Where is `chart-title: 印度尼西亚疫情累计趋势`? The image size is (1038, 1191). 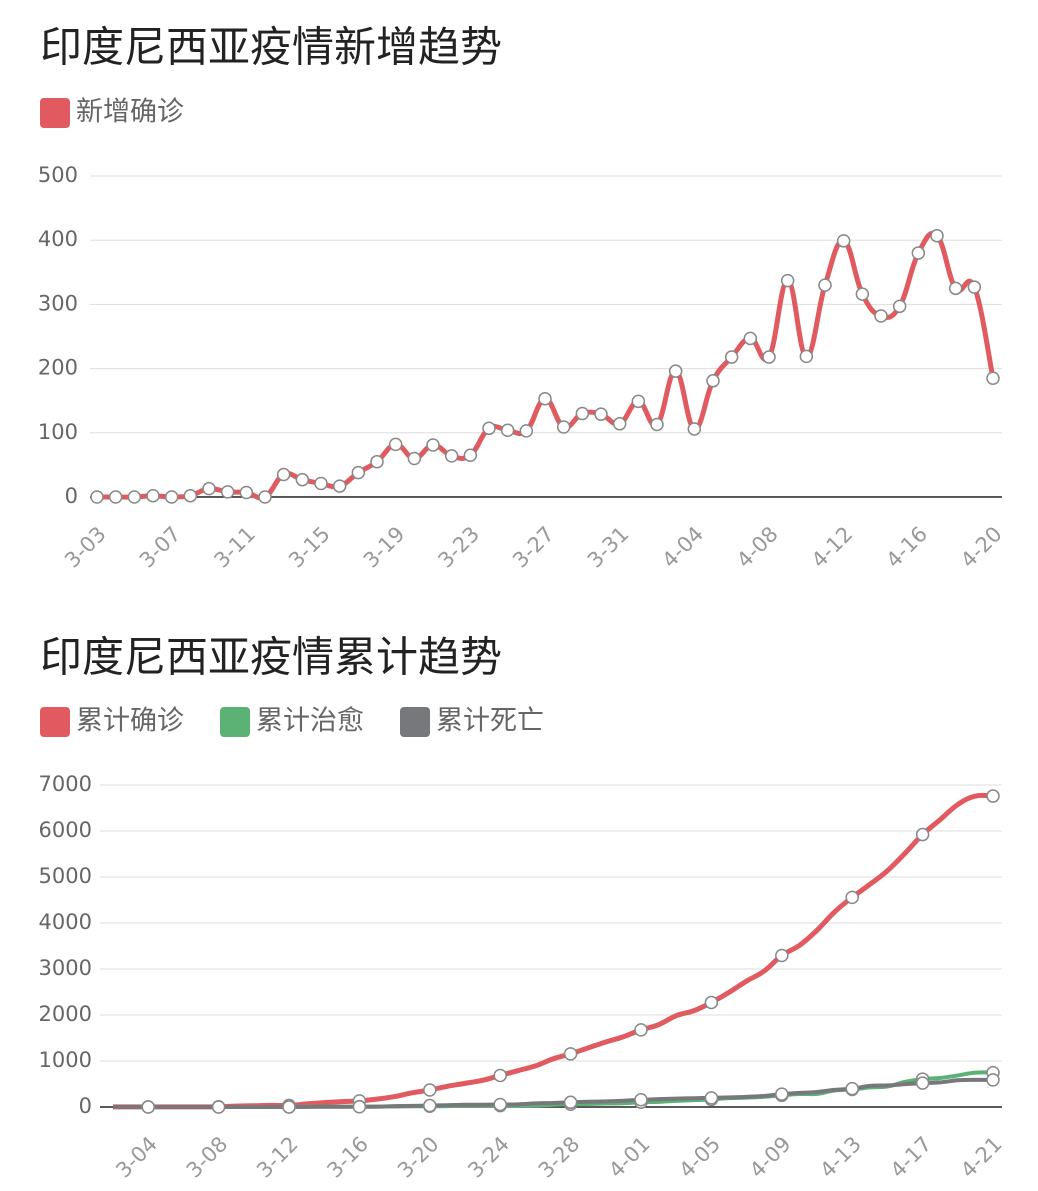 chart-title: 印度尼西亚疫情累计趋势 is located at coordinates (271, 657).